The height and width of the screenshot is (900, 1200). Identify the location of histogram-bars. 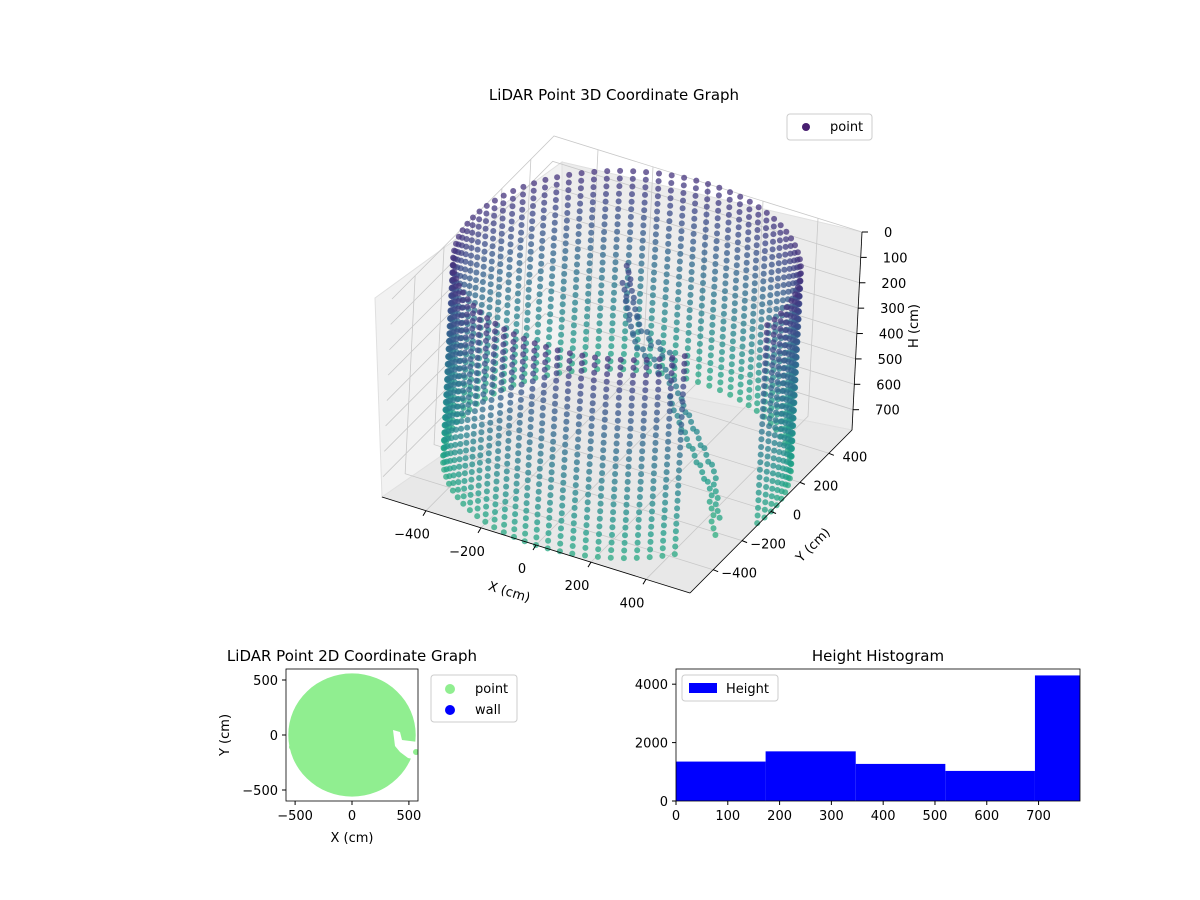
(878, 738).